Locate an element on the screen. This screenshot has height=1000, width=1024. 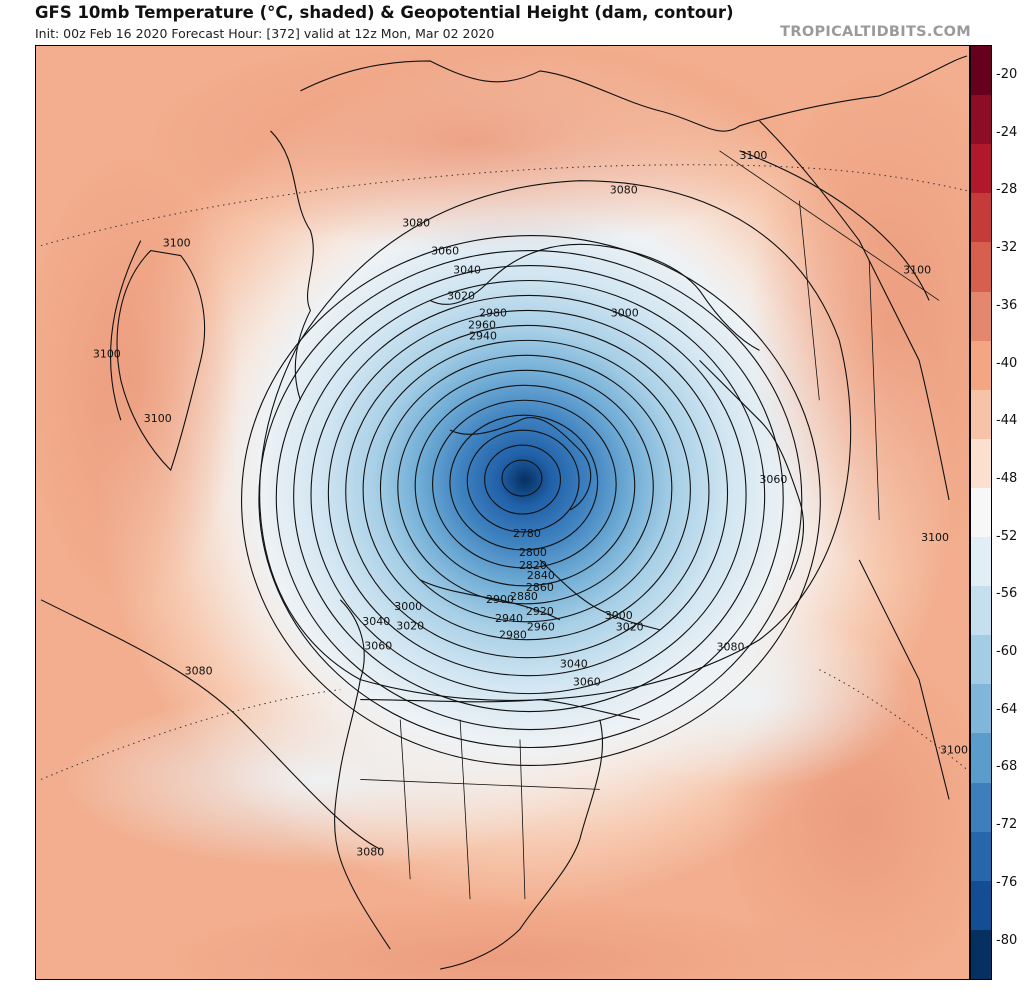
colorbar-tick-label: -28 is located at coordinates (1007, 190).